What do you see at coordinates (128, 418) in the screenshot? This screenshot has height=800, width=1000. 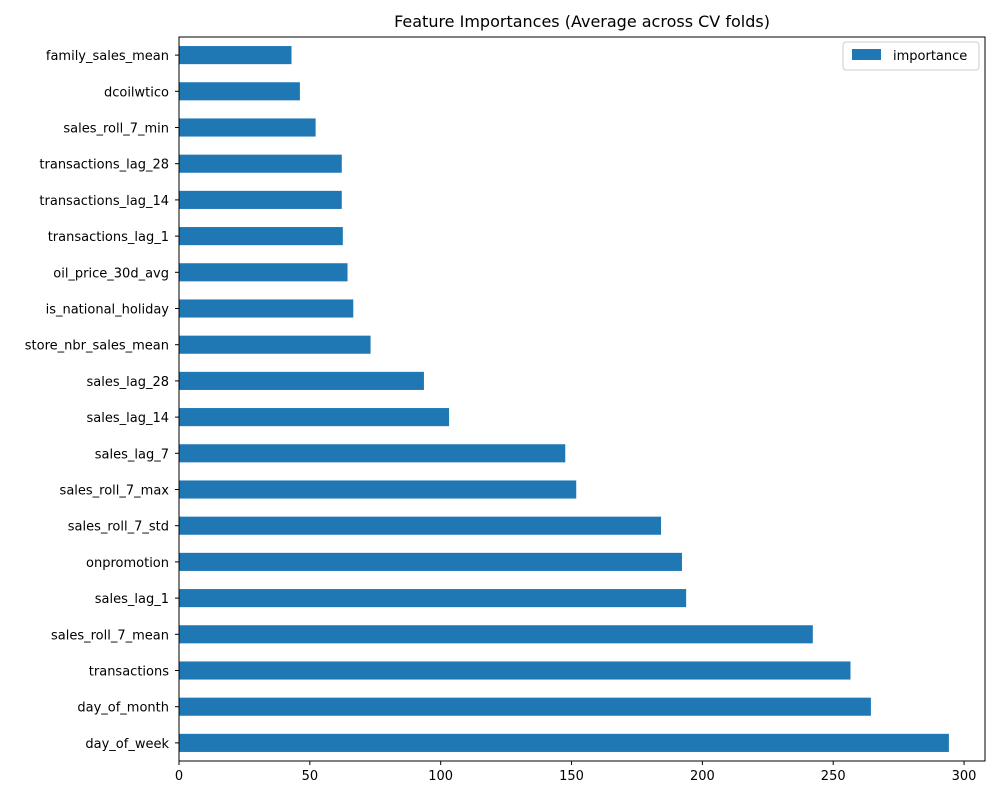 I see `y-tick-label: sales_lag_14` at bounding box center [128, 418].